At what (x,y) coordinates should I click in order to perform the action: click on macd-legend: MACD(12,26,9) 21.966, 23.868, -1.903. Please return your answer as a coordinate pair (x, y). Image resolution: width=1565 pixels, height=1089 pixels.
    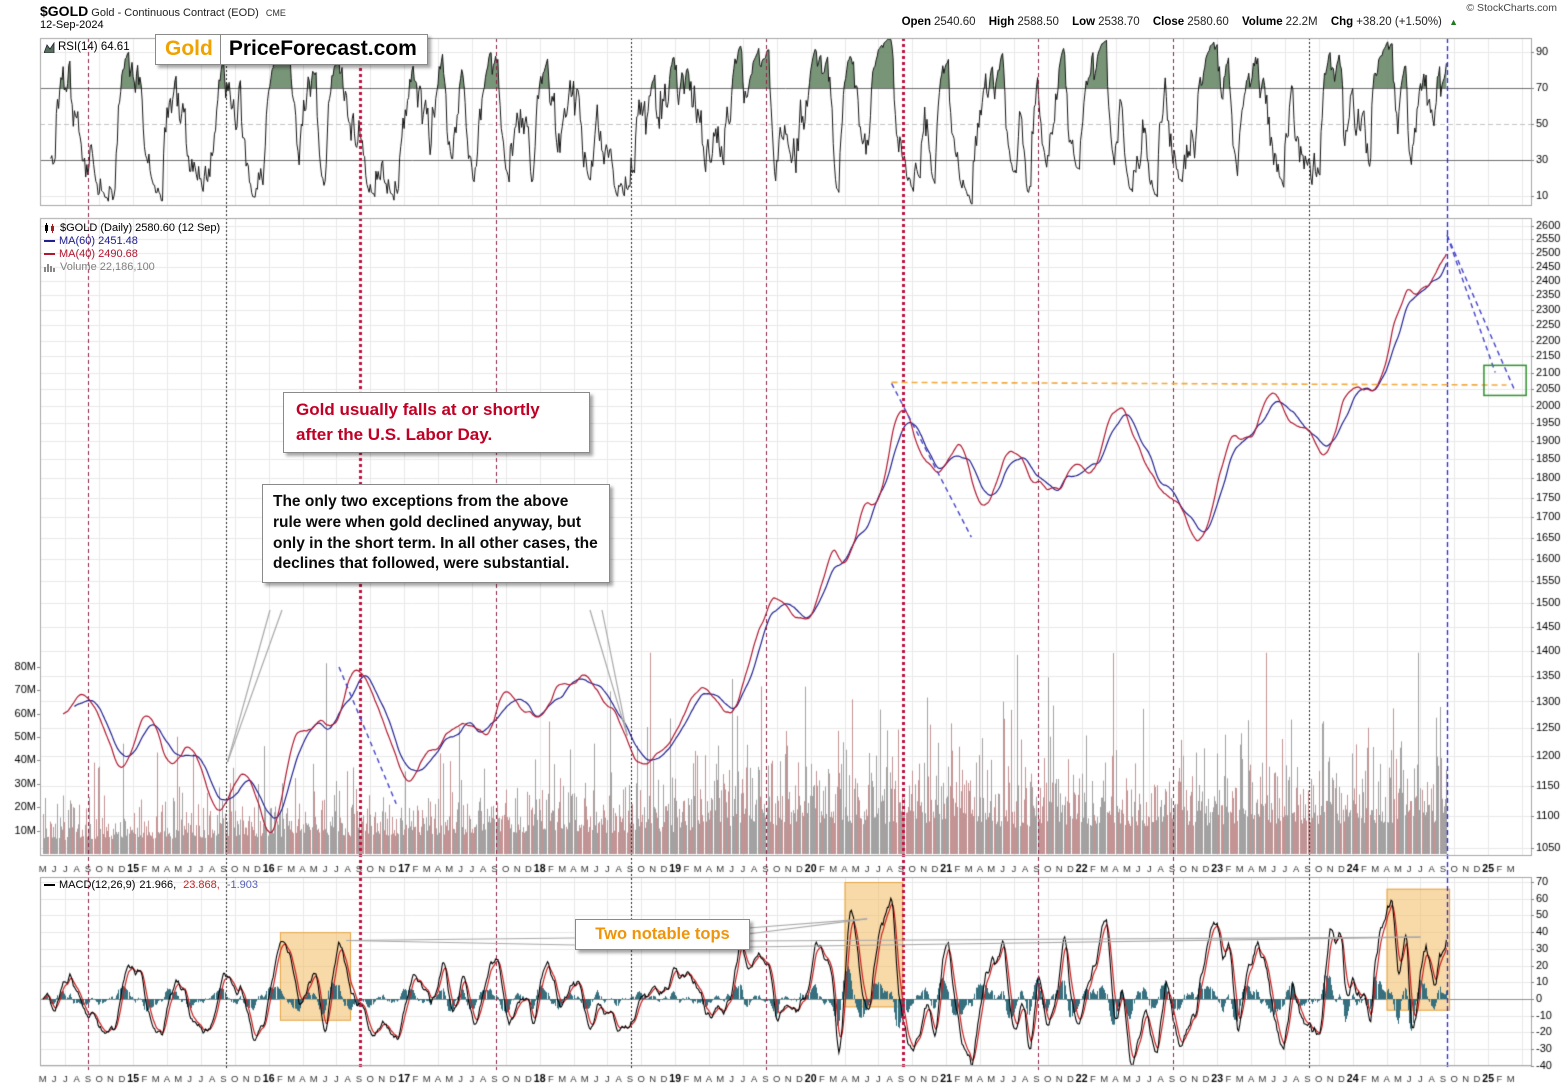
    Looking at the image, I should click on (151, 885).